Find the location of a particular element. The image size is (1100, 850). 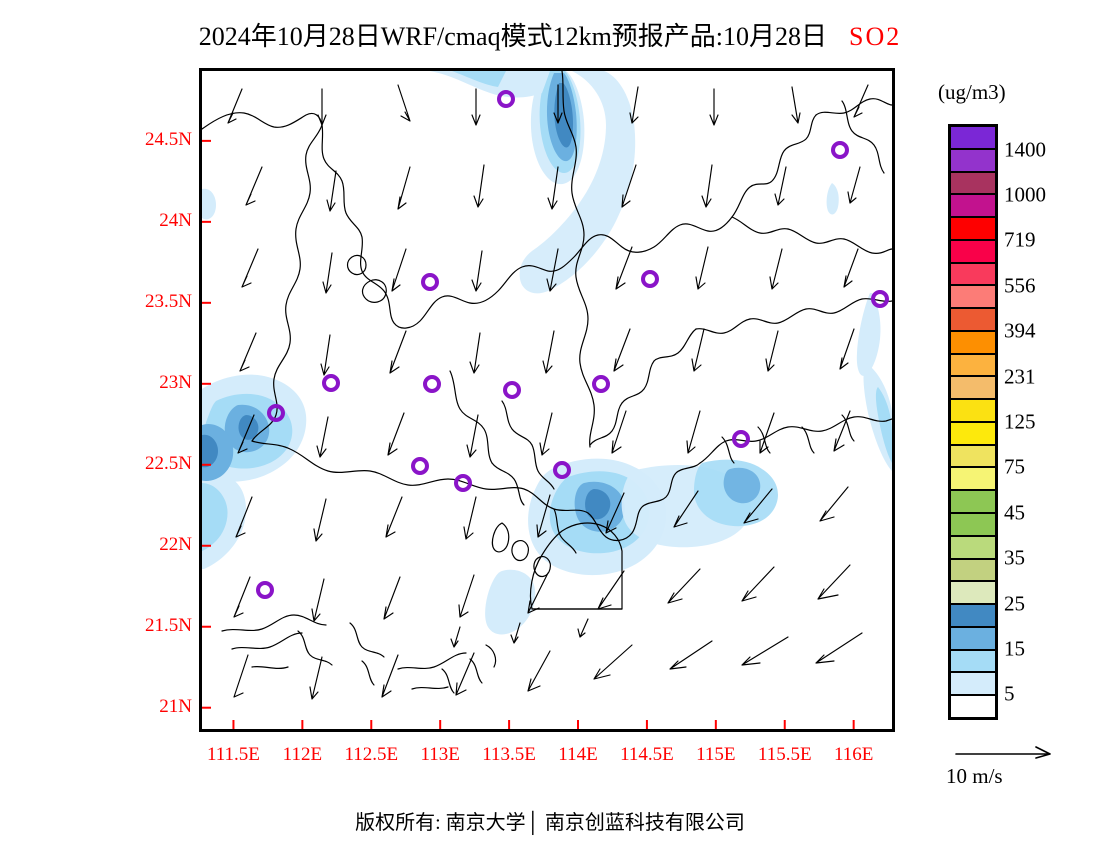

chart-title: 2024年10月28日WRF/cmaq模式12km预报产品:10月28日 SO2 is located at coordinates (550, 34).